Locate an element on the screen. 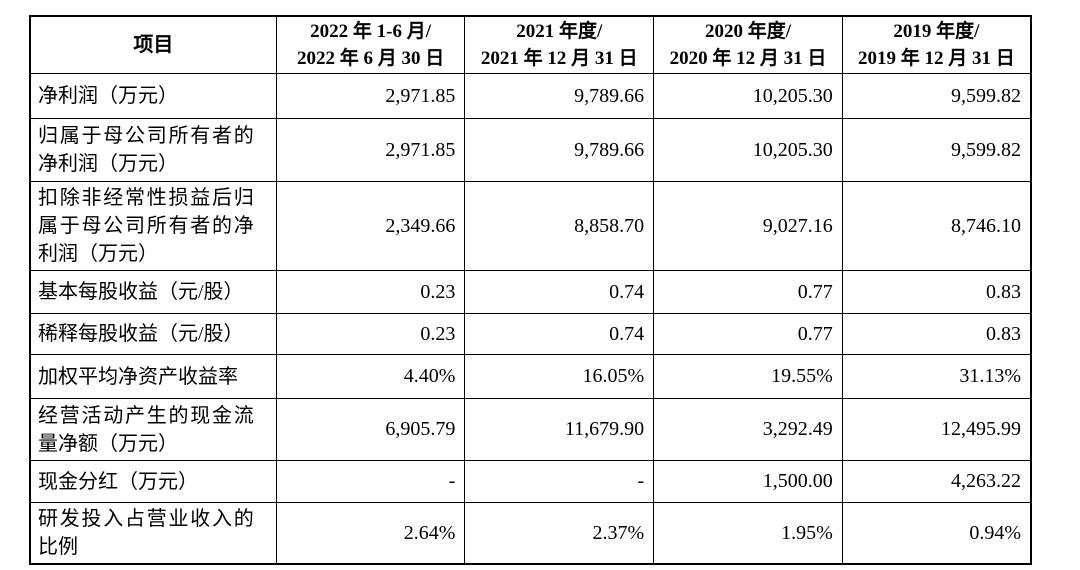  table-row-weighted-avg-roe: 加权平均净资产收益率 4.40% 16.05% 19.55% 31.13% is located at coordinates (530, 376).